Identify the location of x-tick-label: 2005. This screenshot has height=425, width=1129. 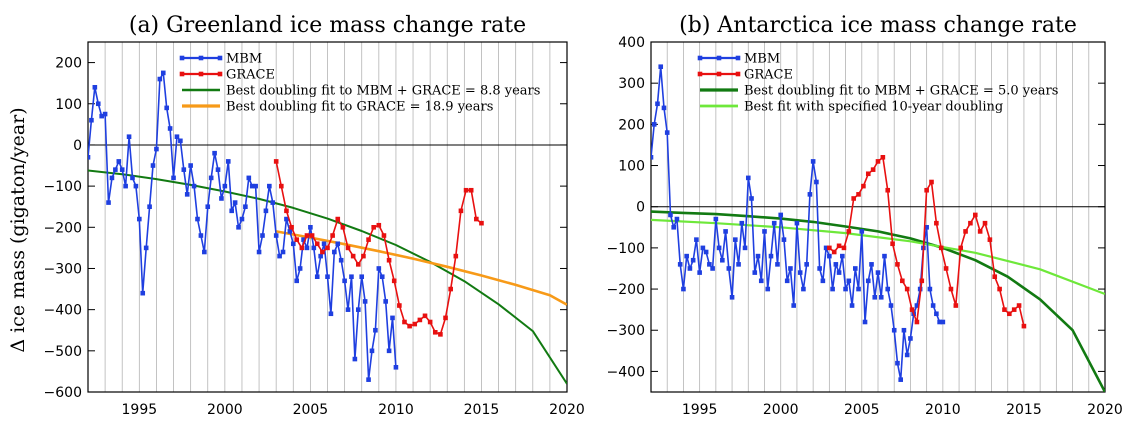
(862, 410).